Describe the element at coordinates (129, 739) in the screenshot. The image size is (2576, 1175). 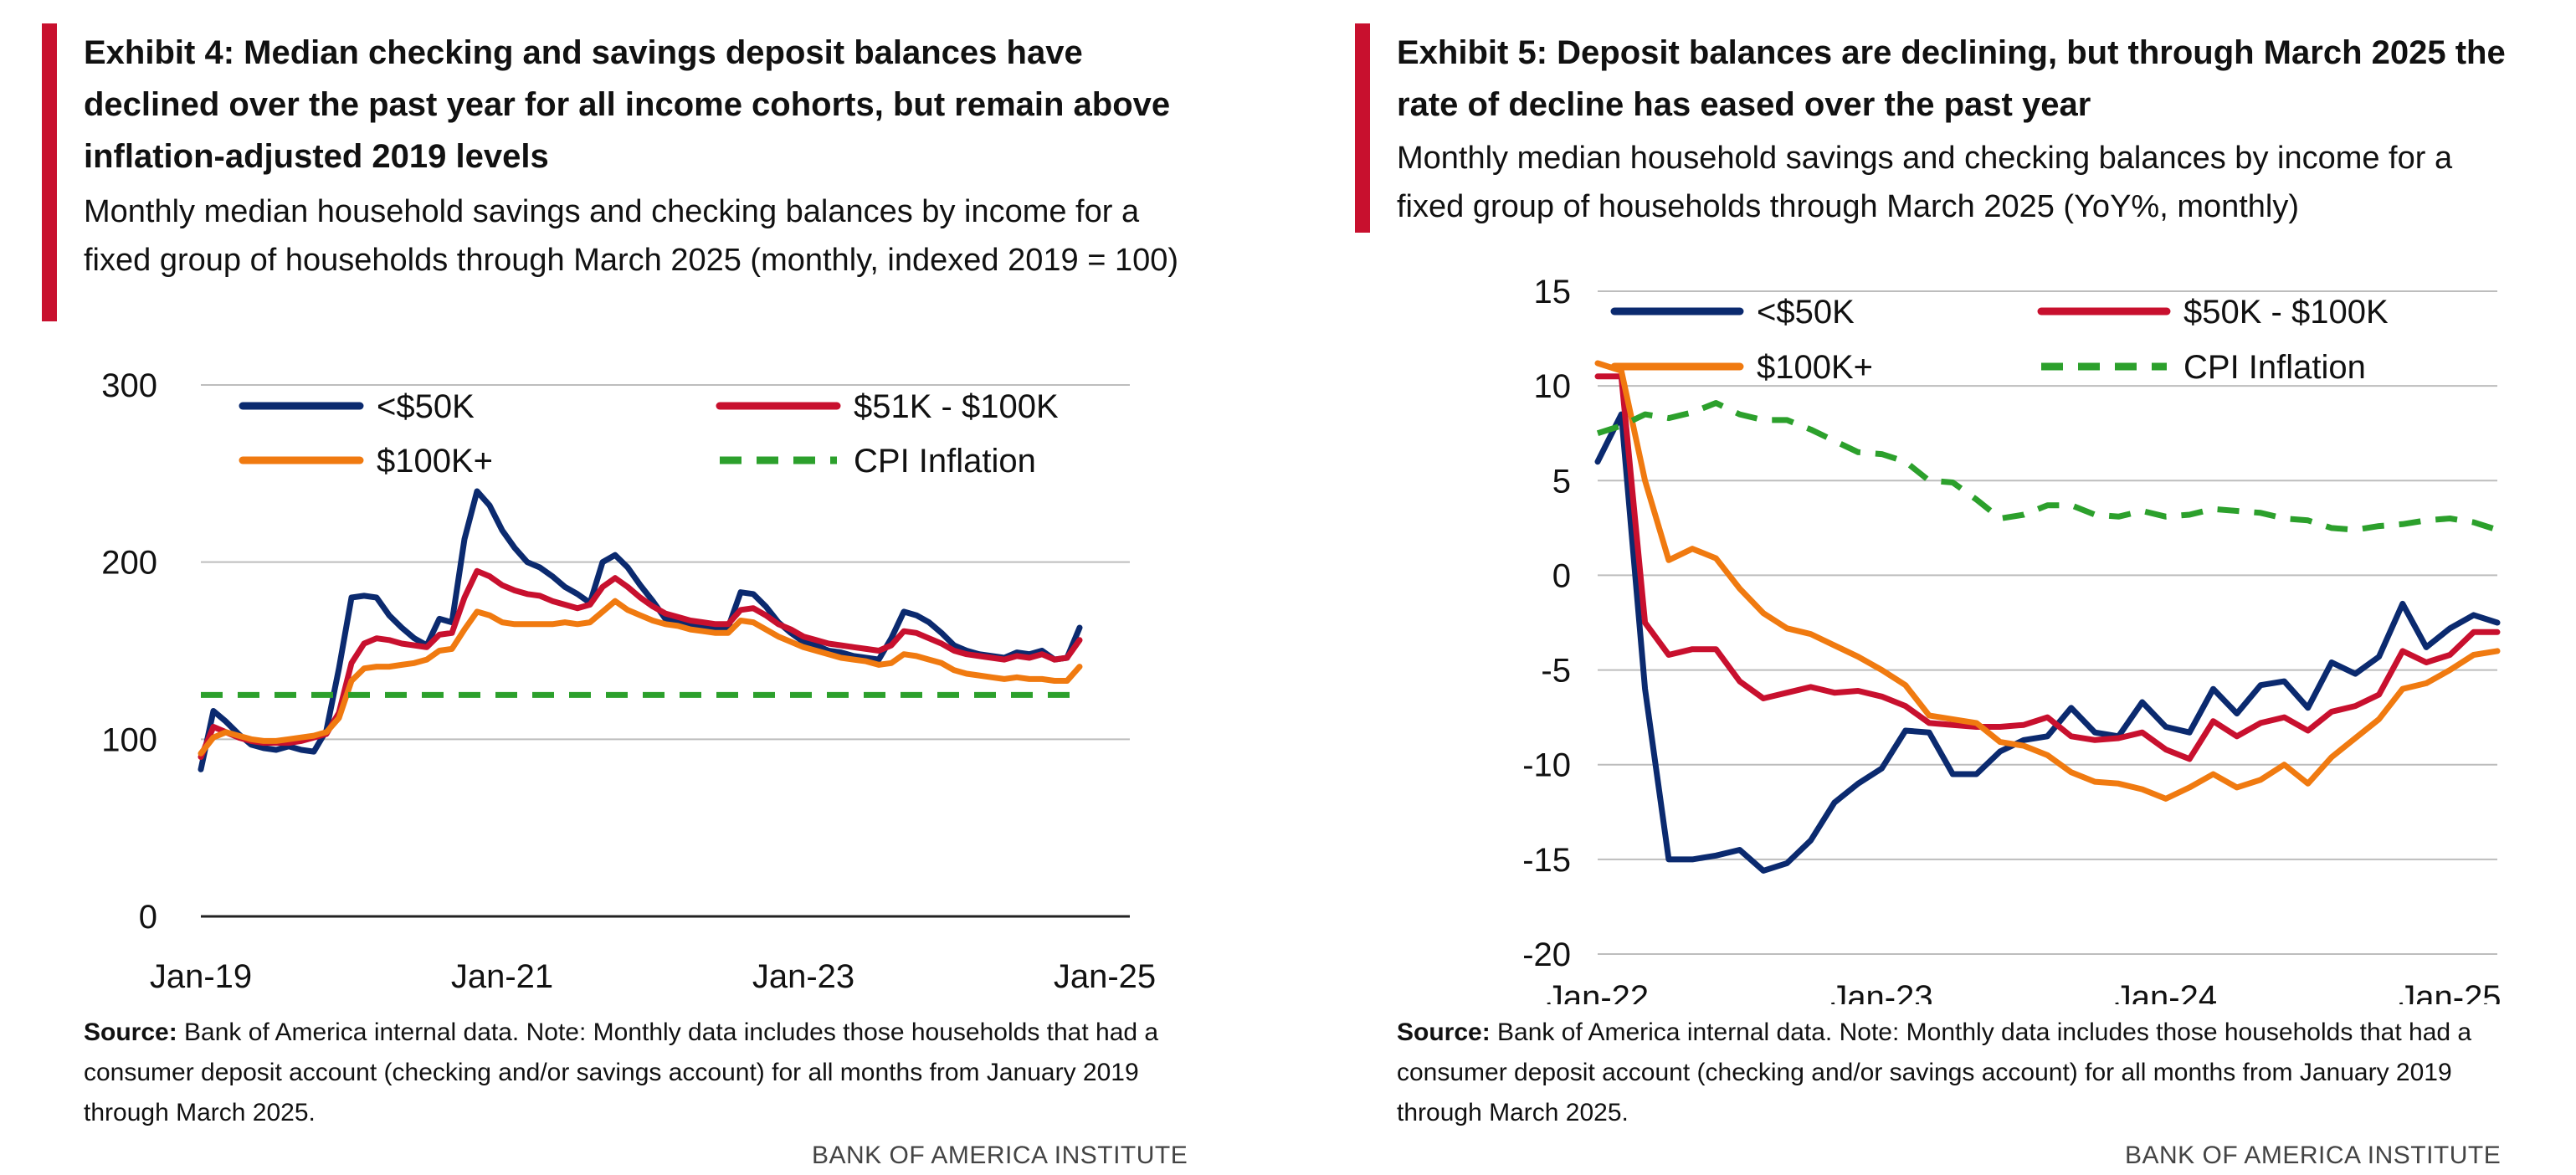
I see `y-tick-label: 100` at that location.